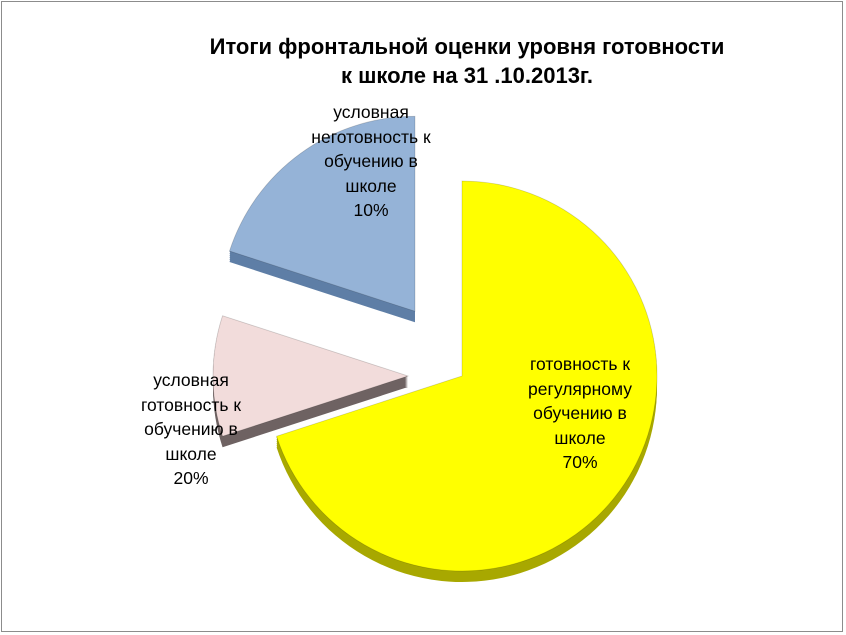  I want to click on pie-slice-conditional, so click(322, 213).